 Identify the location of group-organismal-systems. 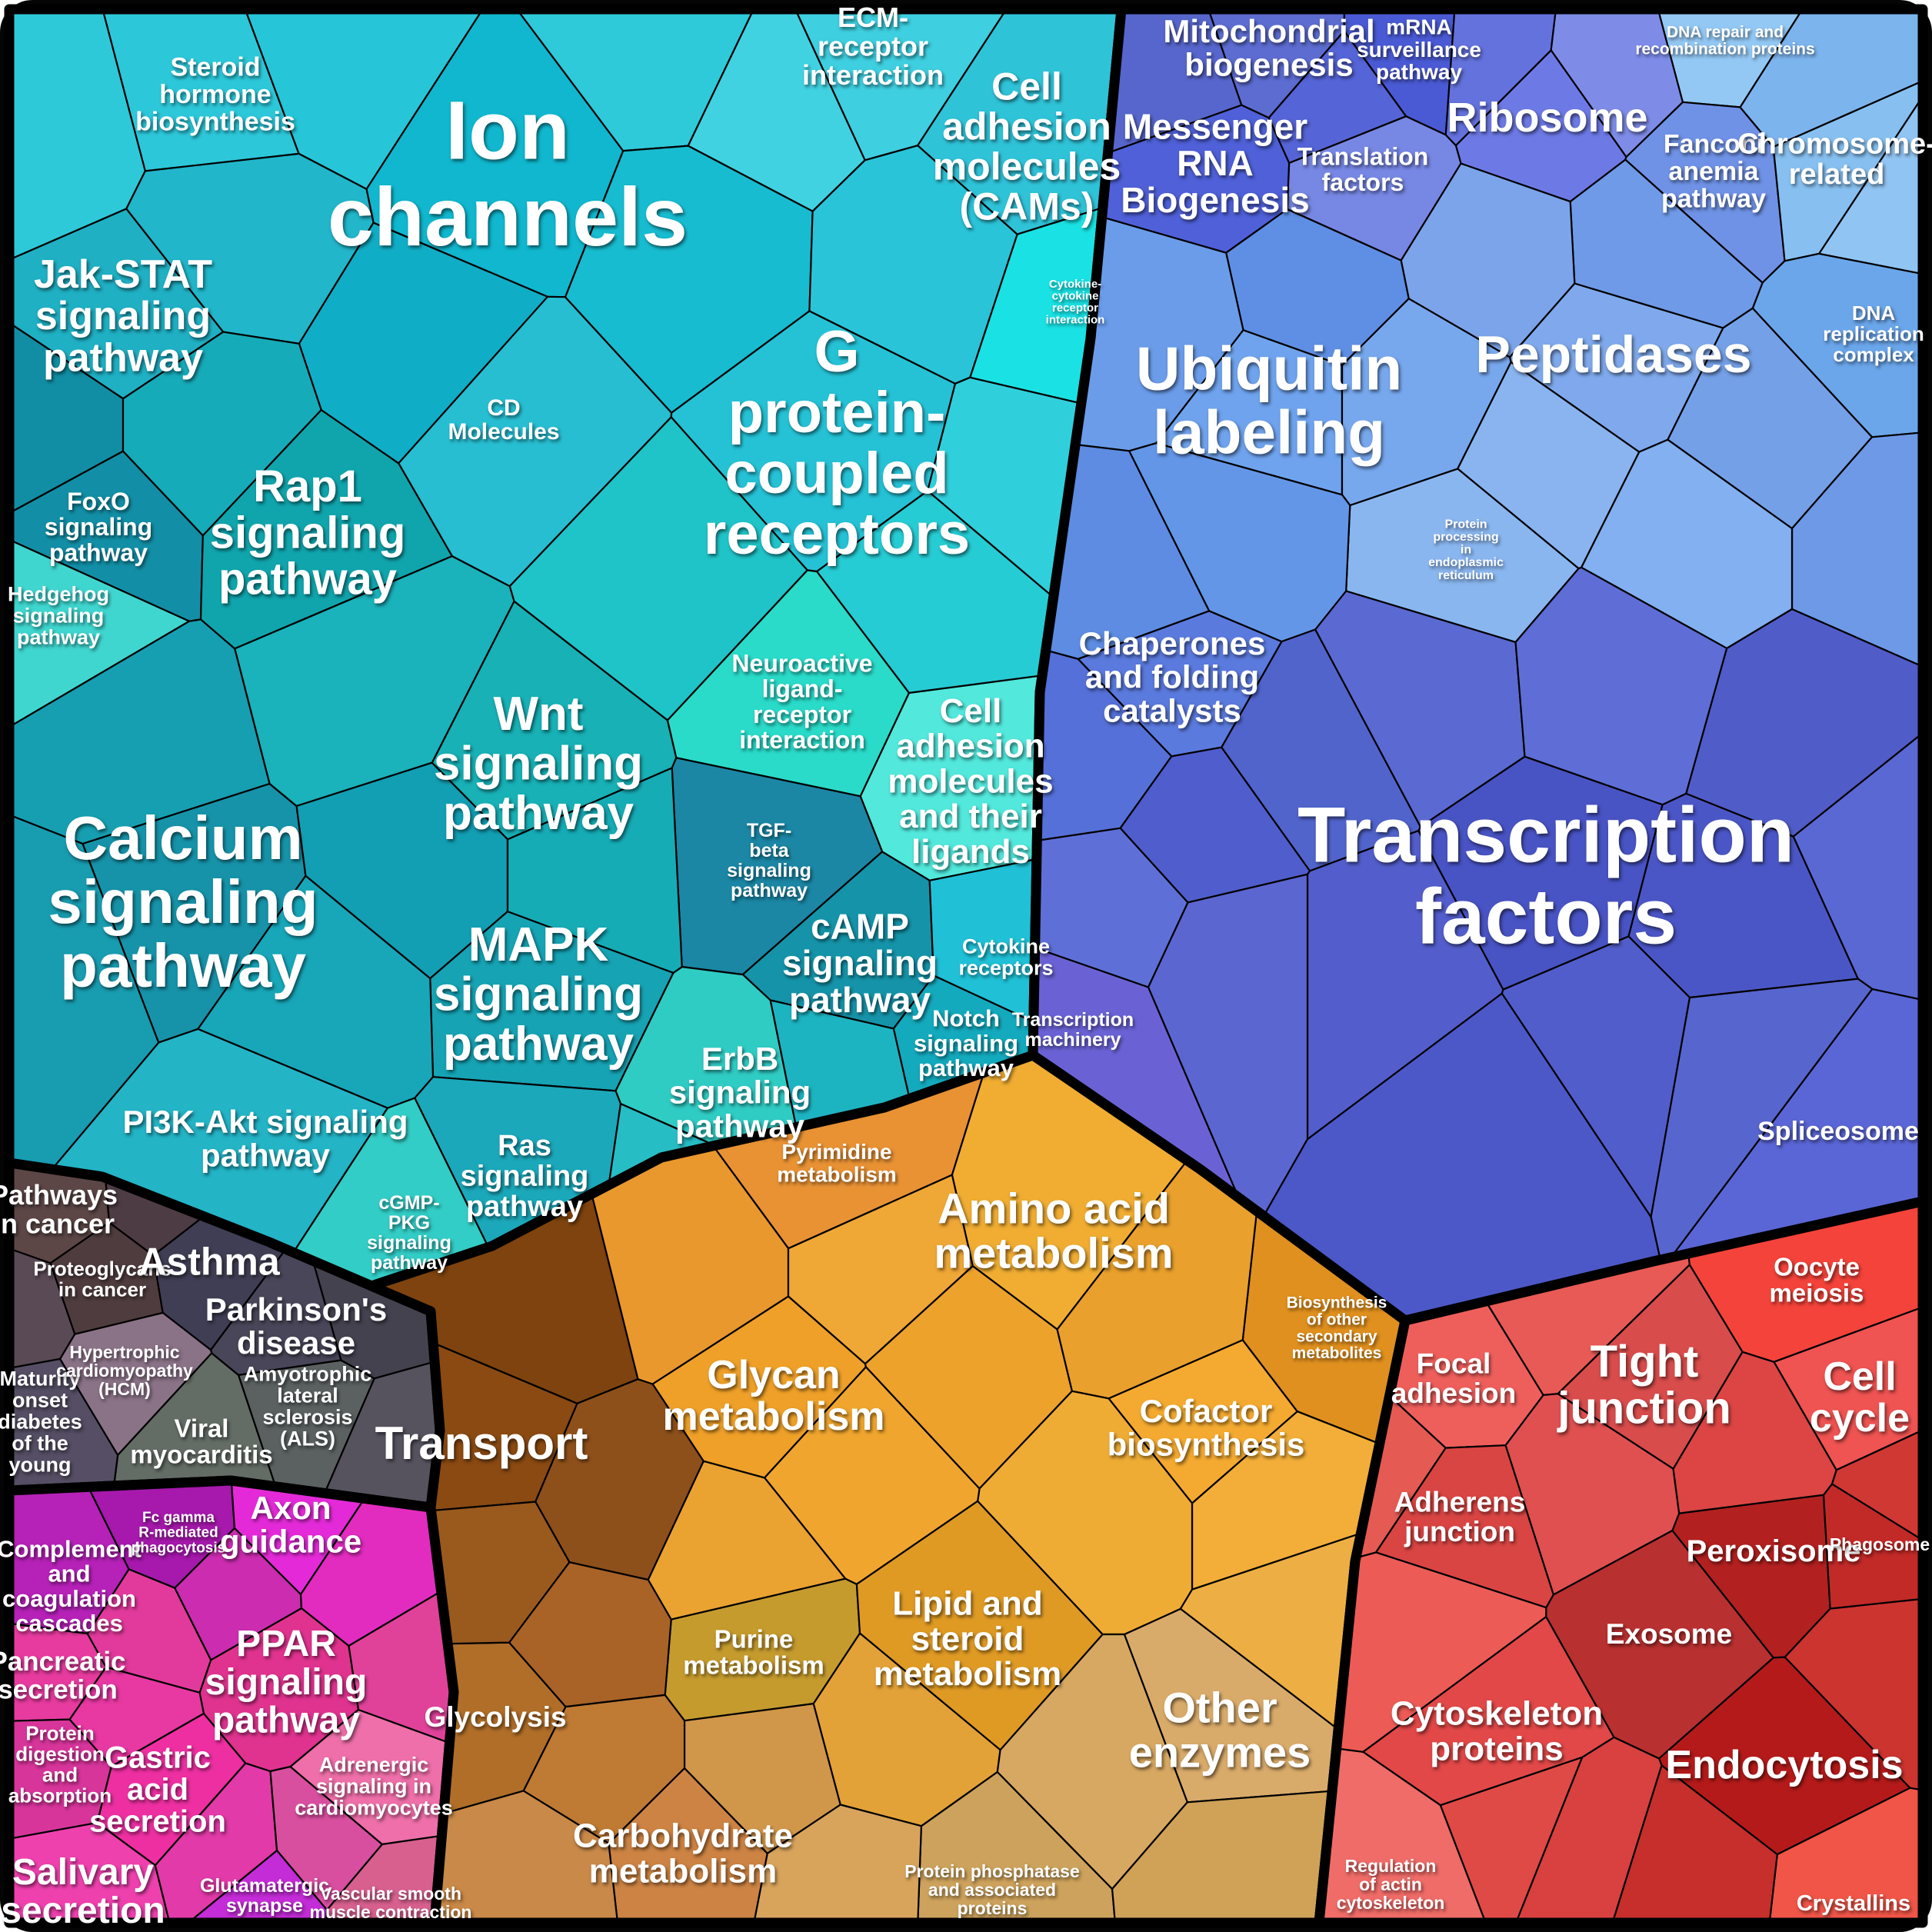
(231, 1701).